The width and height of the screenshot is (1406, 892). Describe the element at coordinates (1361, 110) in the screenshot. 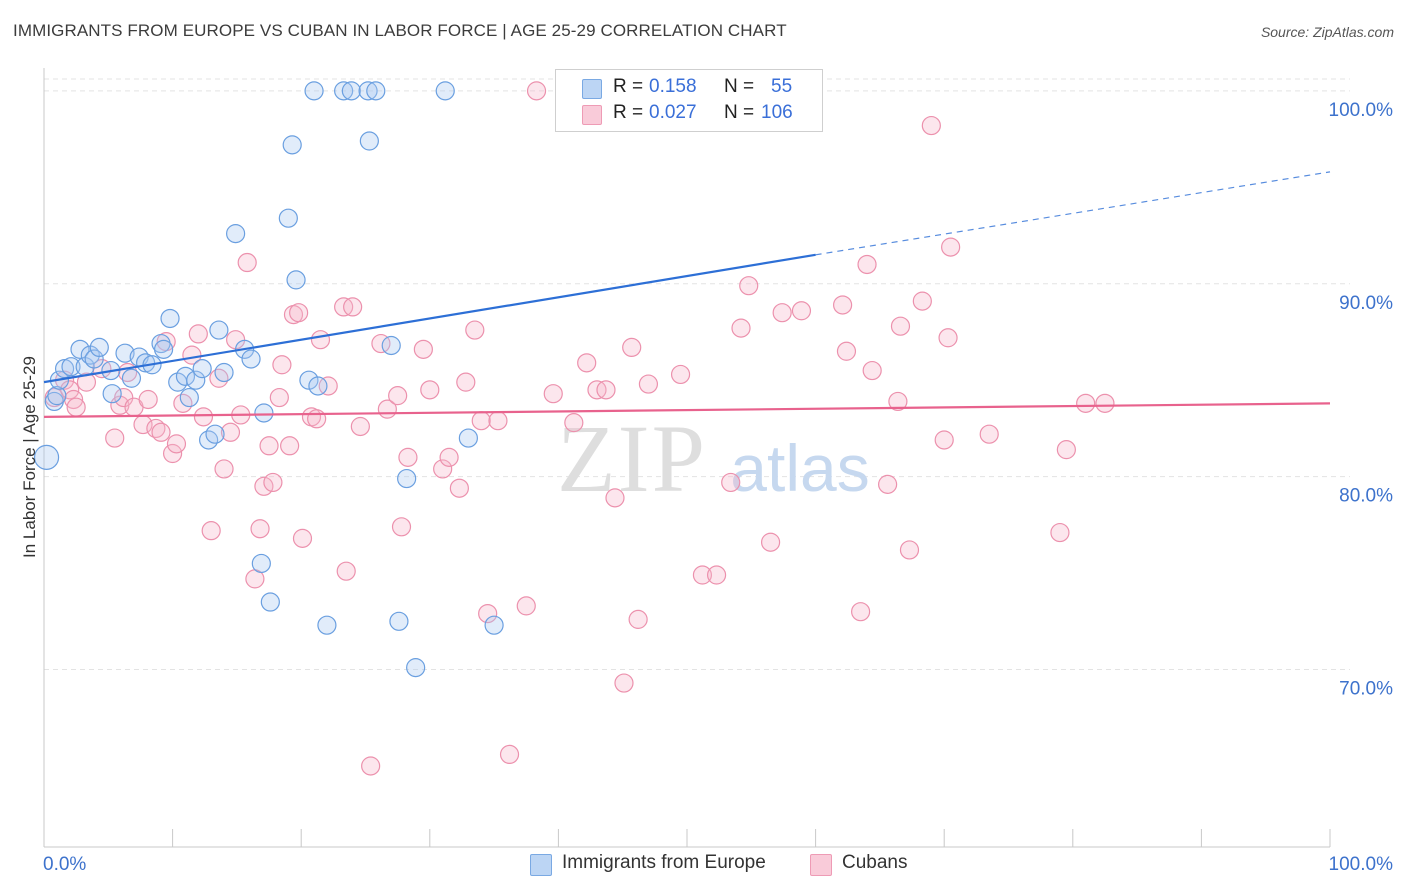

I see `y-tick-label: 100.0%` at that location.